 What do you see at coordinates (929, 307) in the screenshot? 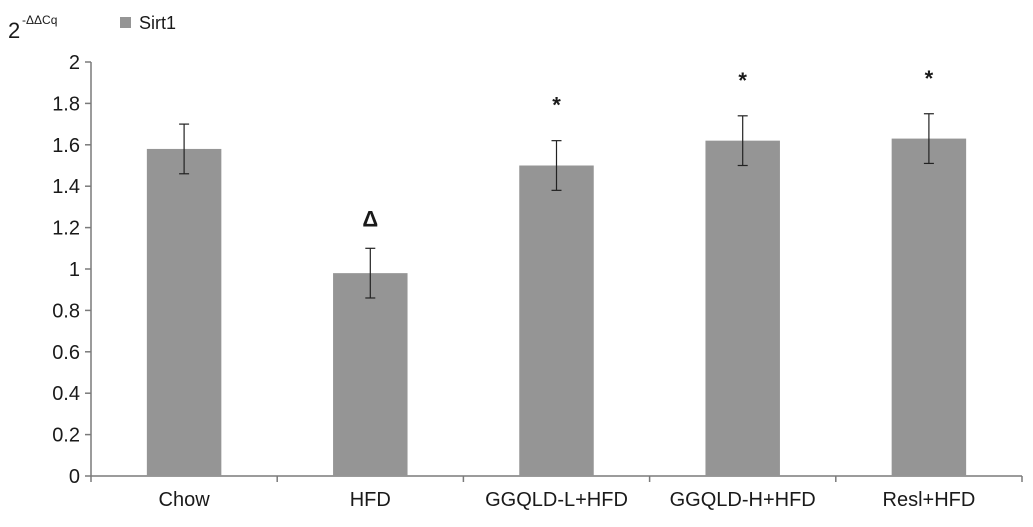
I see `bar-resl-hfd` at bounding box center [929, 307].